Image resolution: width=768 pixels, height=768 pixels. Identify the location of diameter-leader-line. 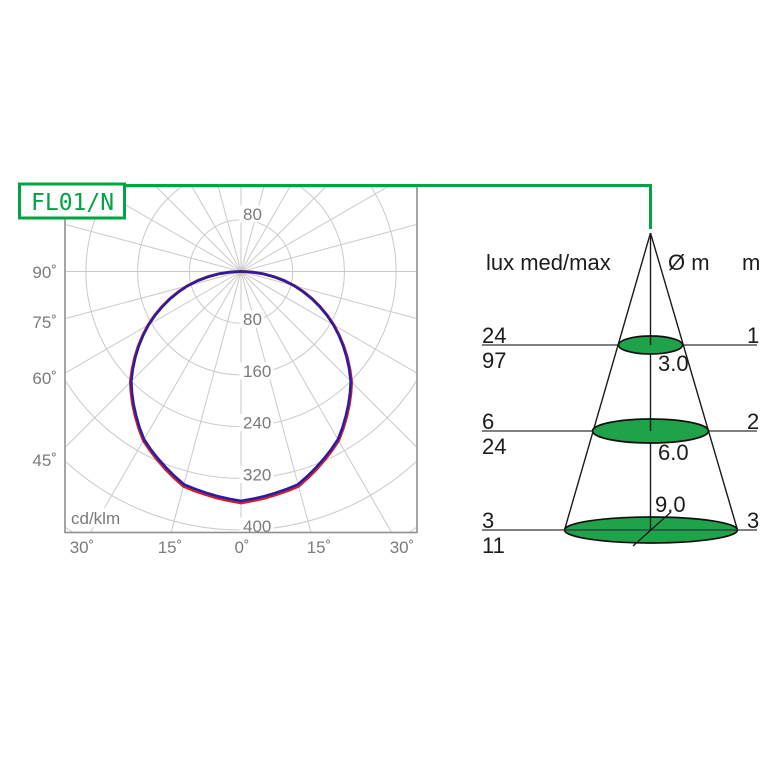
(652, 529).